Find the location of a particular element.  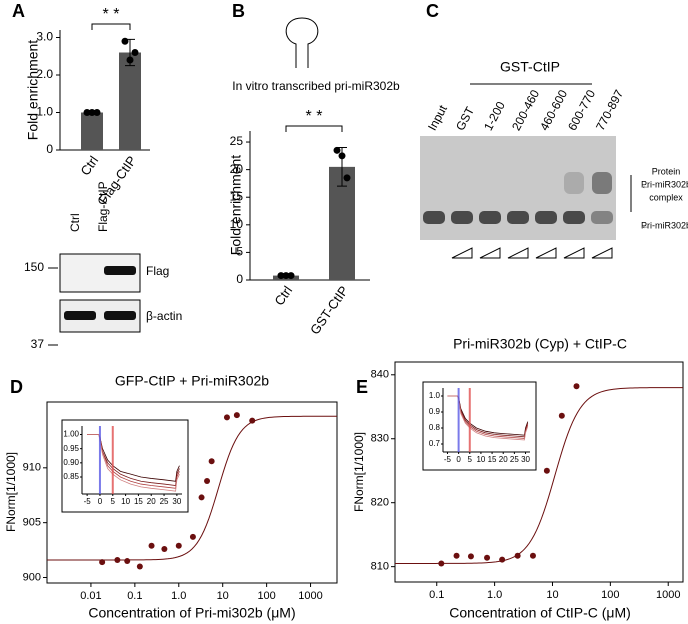

y-tick-label: 0.90 is located at coordinates (71, 462).